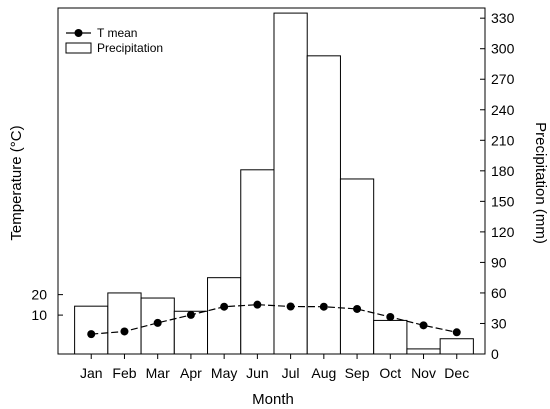  What do you see at coordinates (39, 315) in the screenshot?
I see `left-y-tick-label: 10` at bounding box center [39, 315].